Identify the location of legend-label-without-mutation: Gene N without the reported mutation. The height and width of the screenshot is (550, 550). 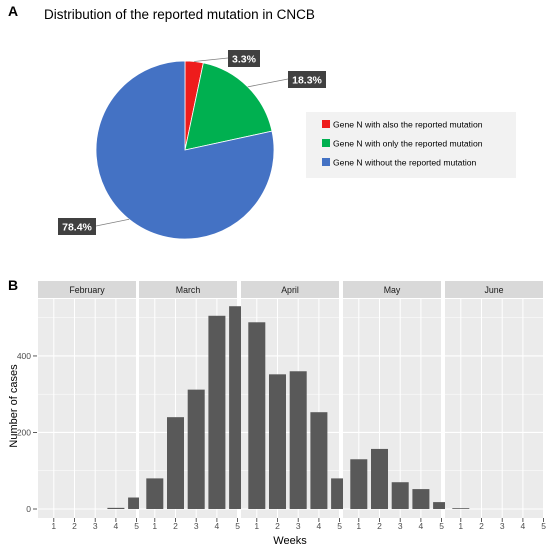
(405, 163).